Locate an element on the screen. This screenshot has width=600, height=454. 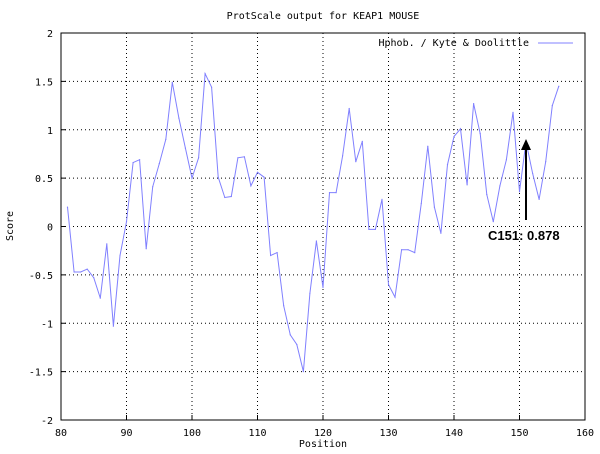
y-ticks: -2 -1.5 -1 -0.5 0 0.5 1 1.5 2 is located at coordinates (47, 228).